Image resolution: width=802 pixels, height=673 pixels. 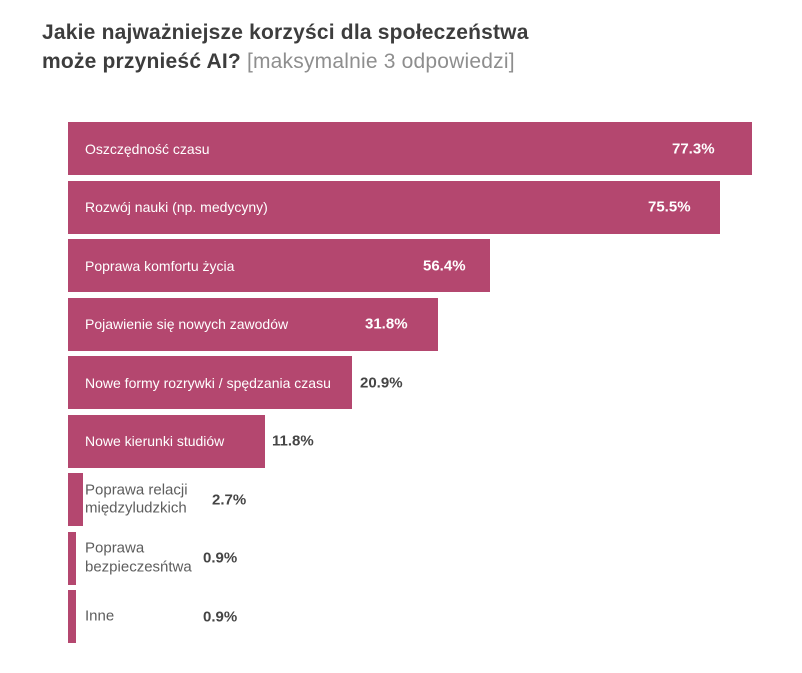 I want to click on bar-value-label: 77.3%, so click(x=693, y=148).